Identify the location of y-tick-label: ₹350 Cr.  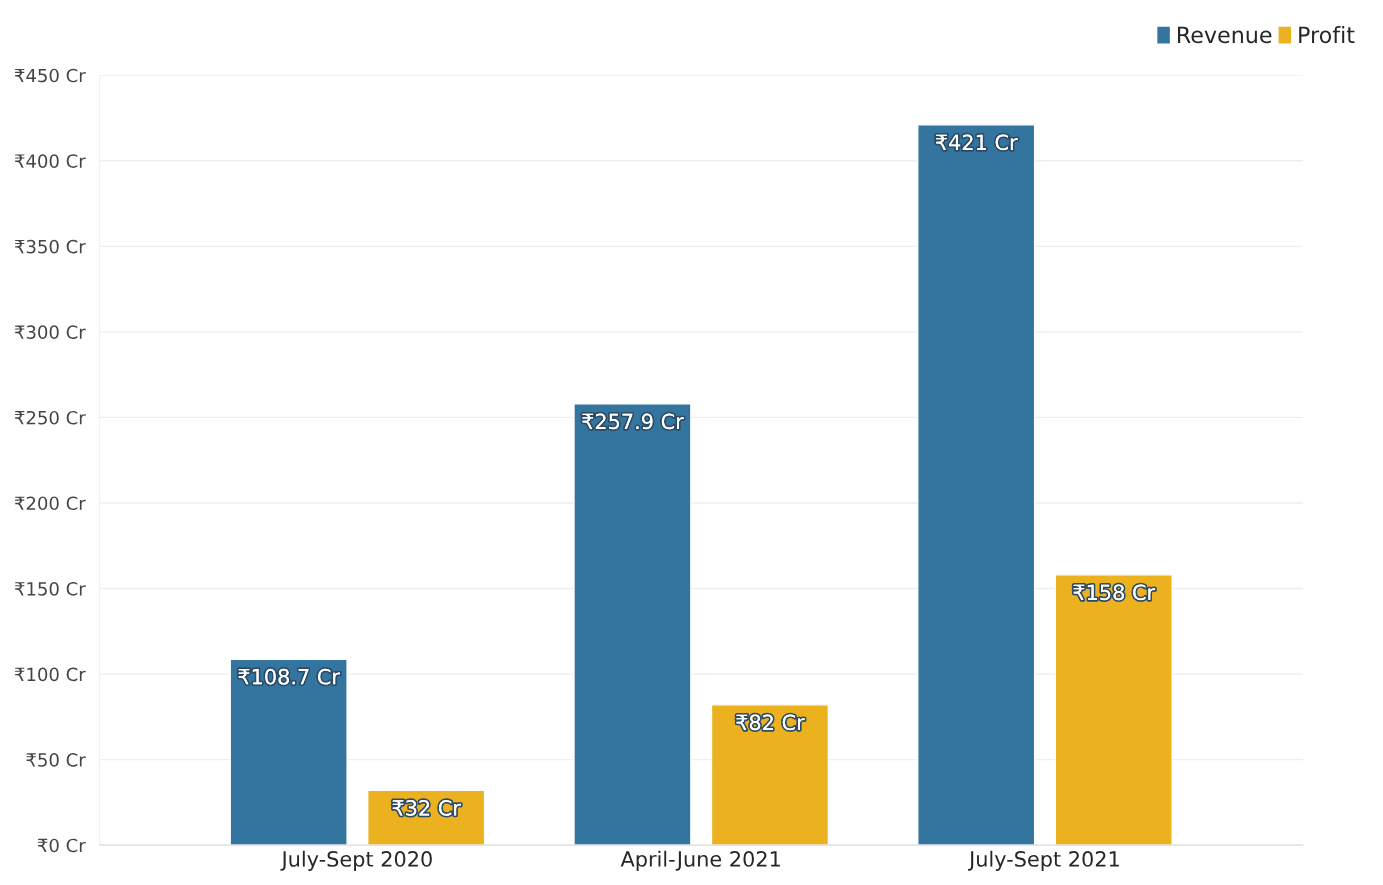
(50, 246).